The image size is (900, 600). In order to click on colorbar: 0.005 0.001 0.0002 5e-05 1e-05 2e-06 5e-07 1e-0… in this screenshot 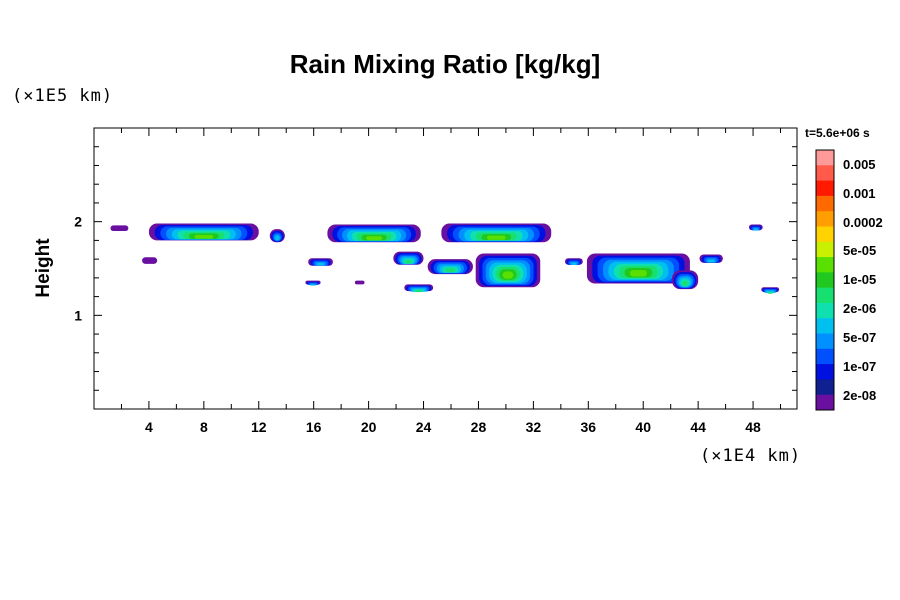, I will do `click(849, 280)`.